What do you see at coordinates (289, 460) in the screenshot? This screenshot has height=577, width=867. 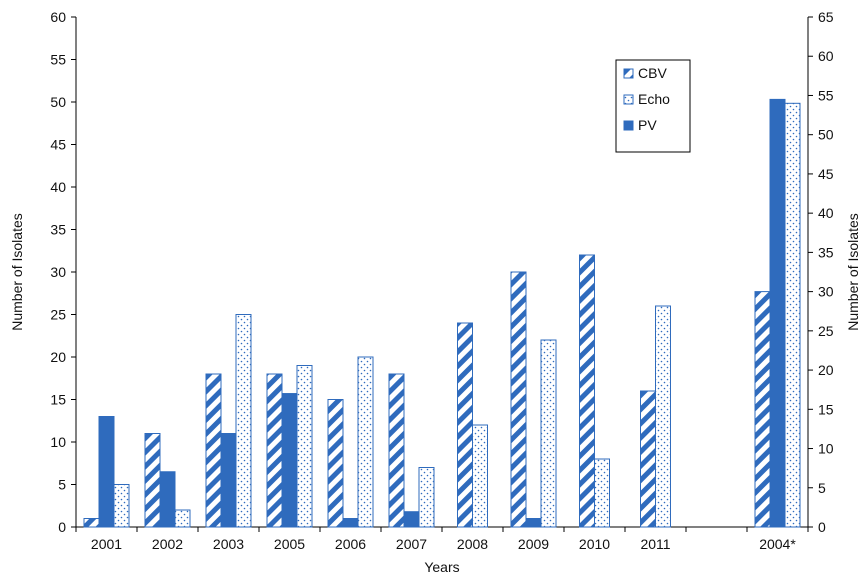 I see `bar-pv-2005` at bounding box center [289, 460].